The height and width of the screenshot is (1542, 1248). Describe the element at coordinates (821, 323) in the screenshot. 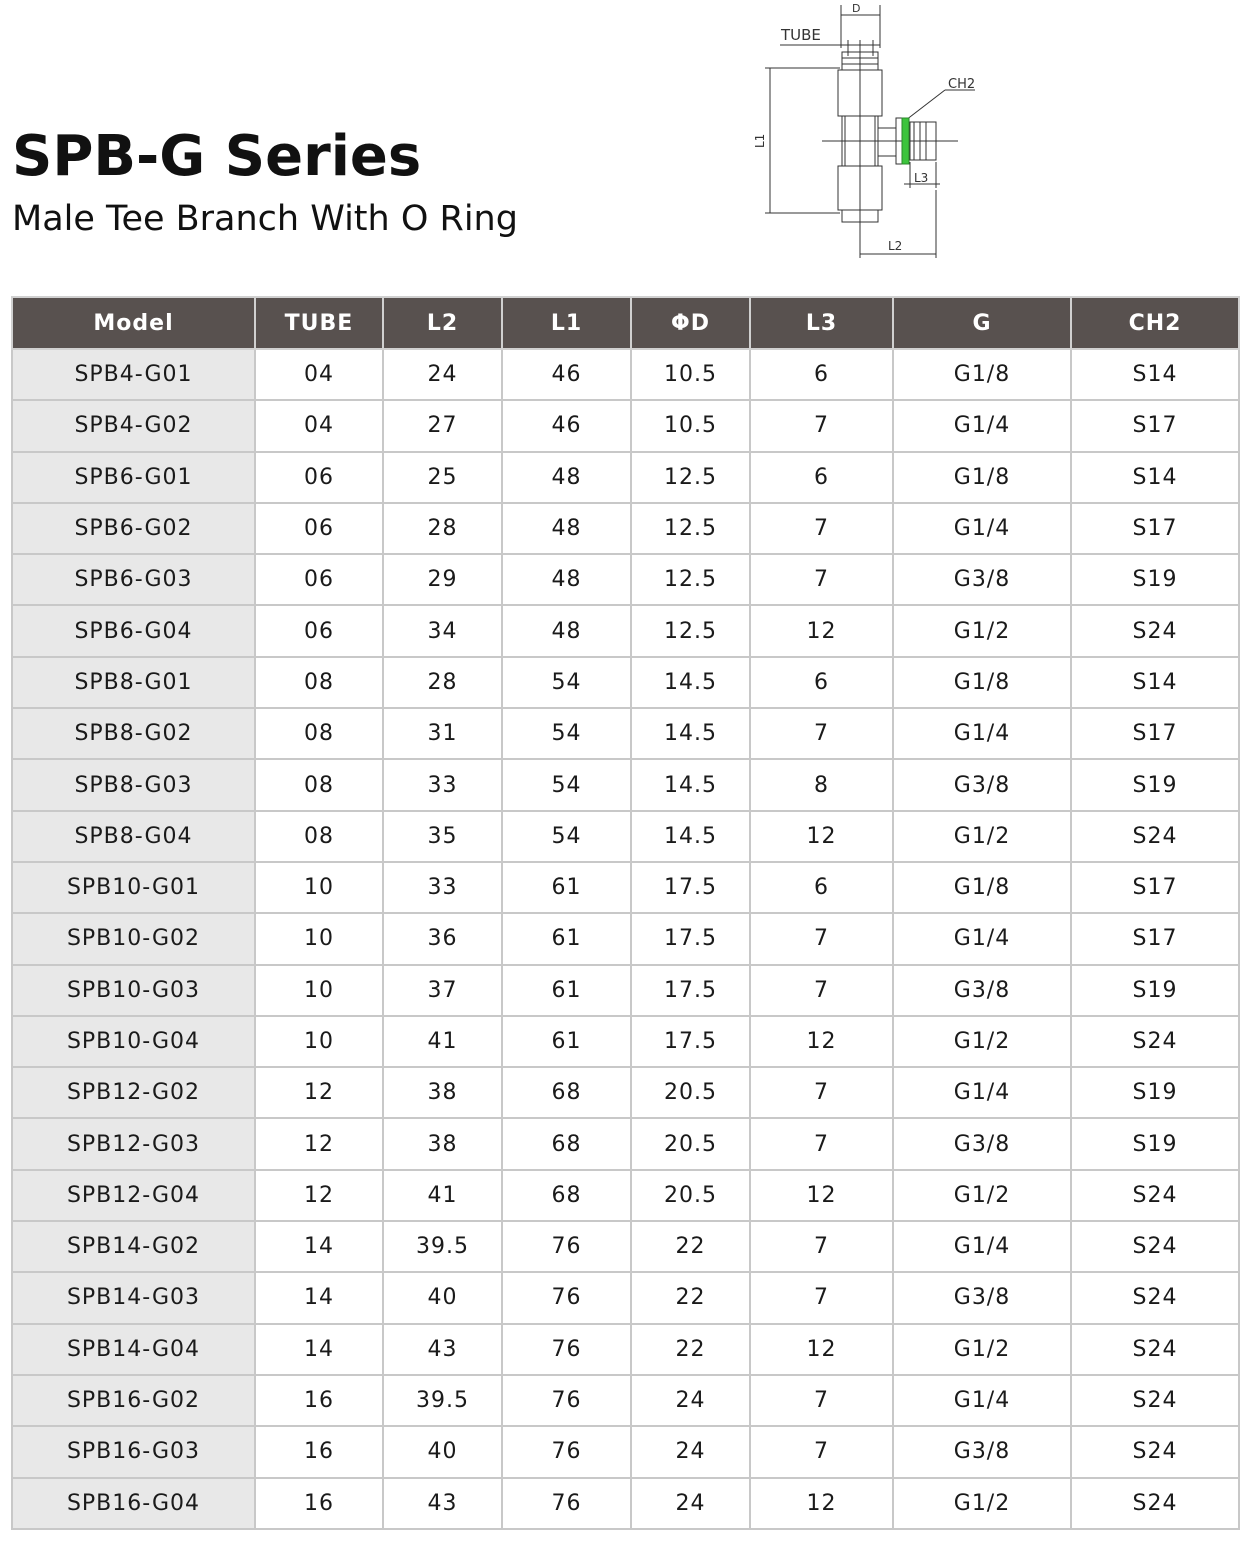

I see `column-header-l3: L3` at that location.